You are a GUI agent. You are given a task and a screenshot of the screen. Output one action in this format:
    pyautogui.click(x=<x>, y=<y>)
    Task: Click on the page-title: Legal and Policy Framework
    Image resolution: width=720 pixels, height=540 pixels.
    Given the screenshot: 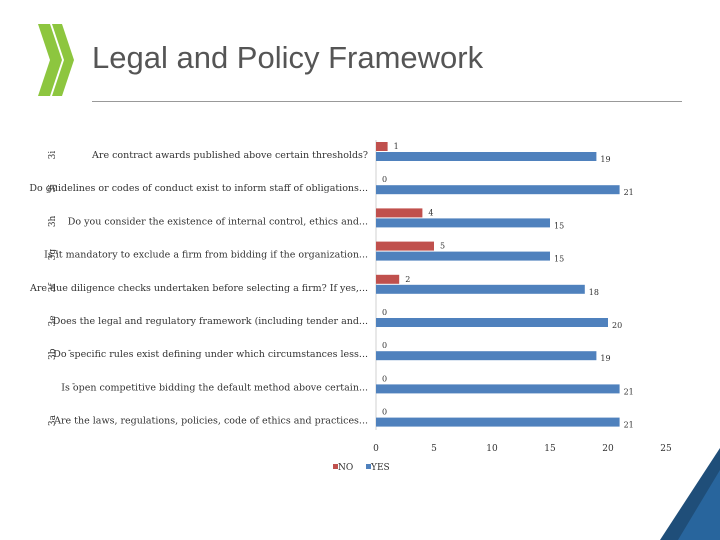 What is the action you would take?
    pyautogui.click(x=288, y=57)
    